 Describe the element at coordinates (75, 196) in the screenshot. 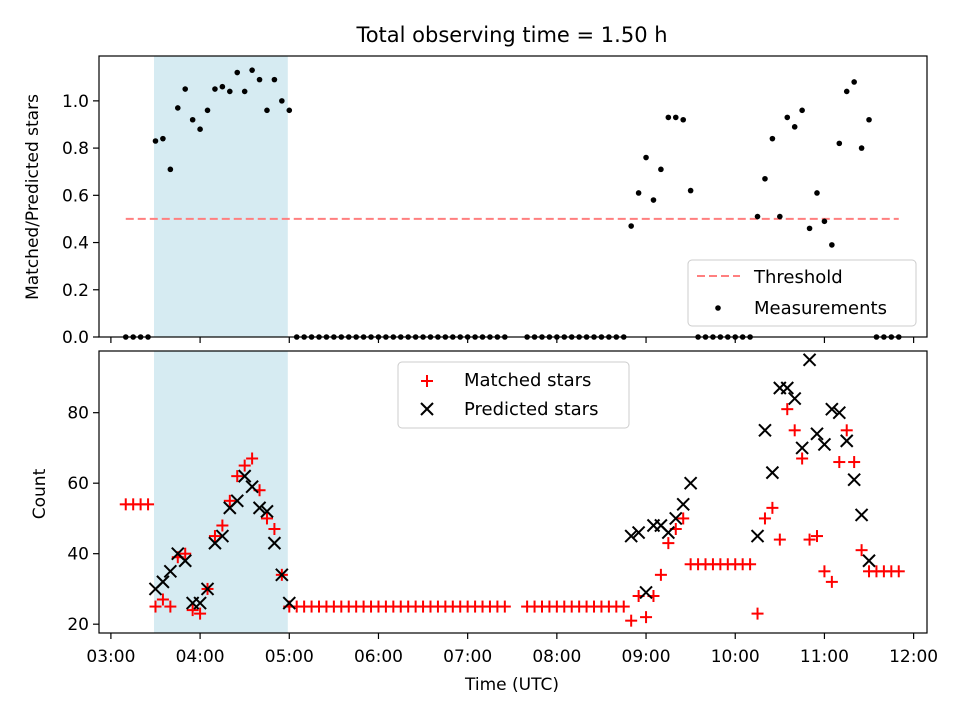

I see `y-tick-label: 0.6` at that location.